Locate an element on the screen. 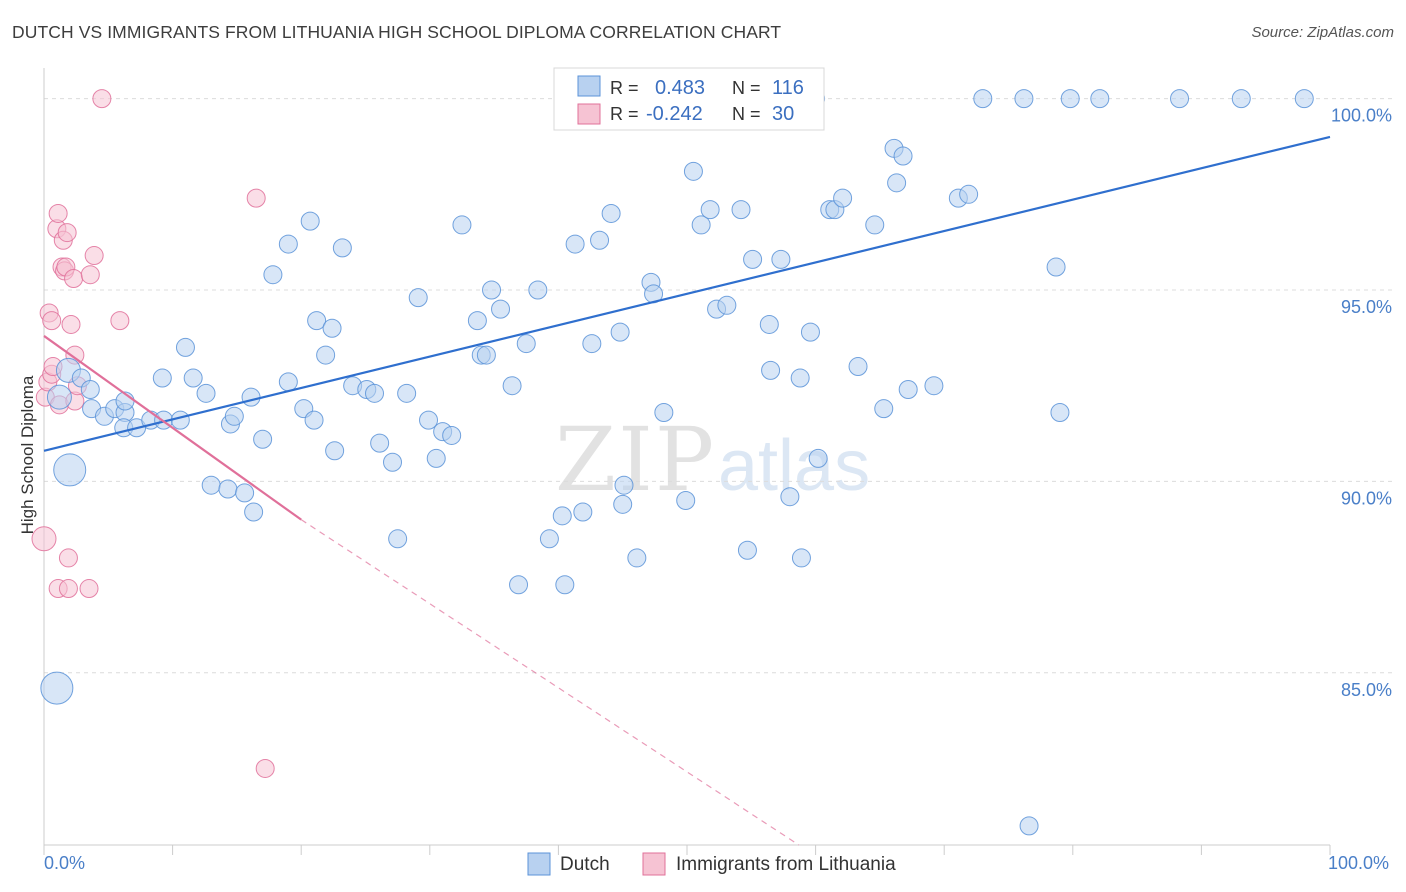  stats-r-value-dutch: 0.483 is located at coordinates (680, 88).